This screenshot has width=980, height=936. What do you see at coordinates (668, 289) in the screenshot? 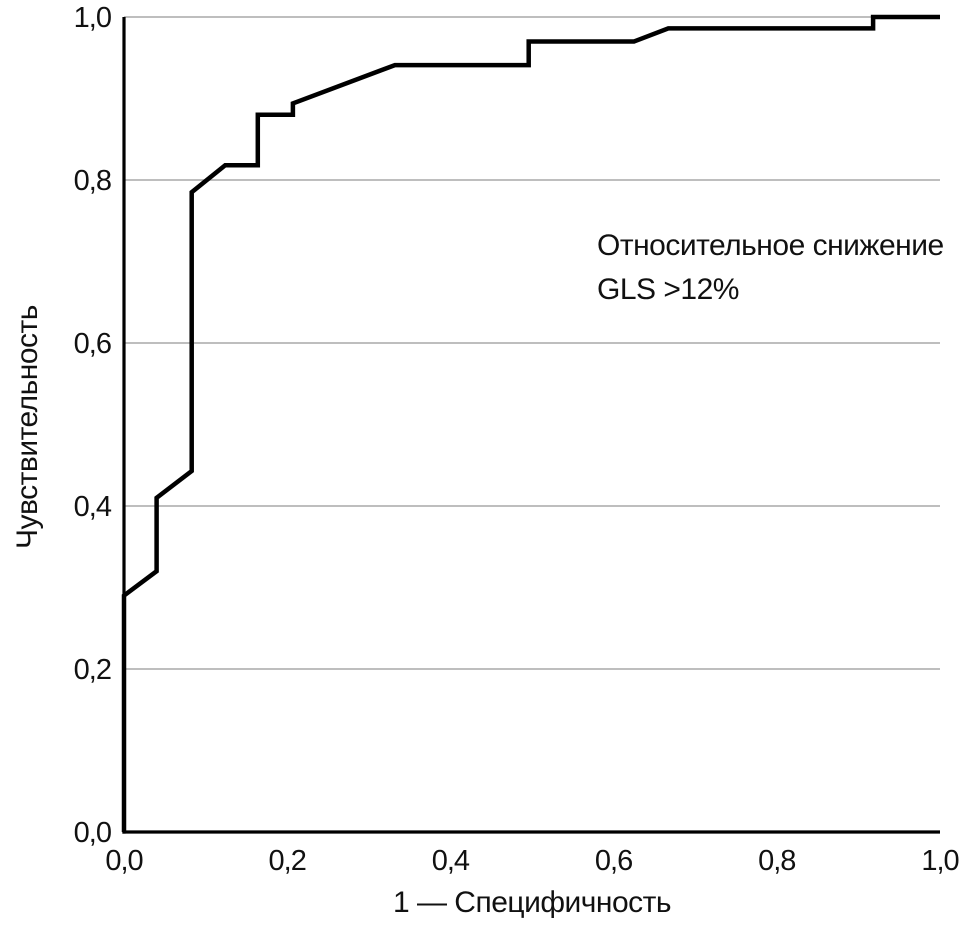
I see `annotation-line-2: GLS >12%` at bounding box center [668, 289].